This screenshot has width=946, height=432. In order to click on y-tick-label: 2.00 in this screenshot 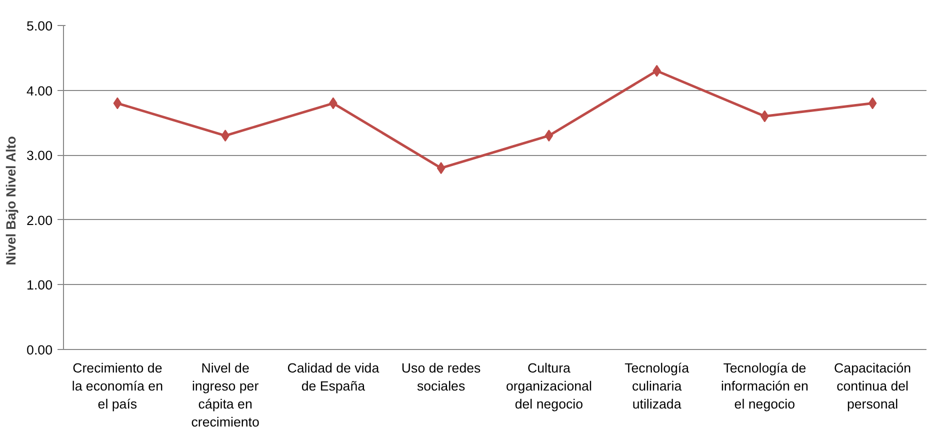, I will do `click(39, 220)`.